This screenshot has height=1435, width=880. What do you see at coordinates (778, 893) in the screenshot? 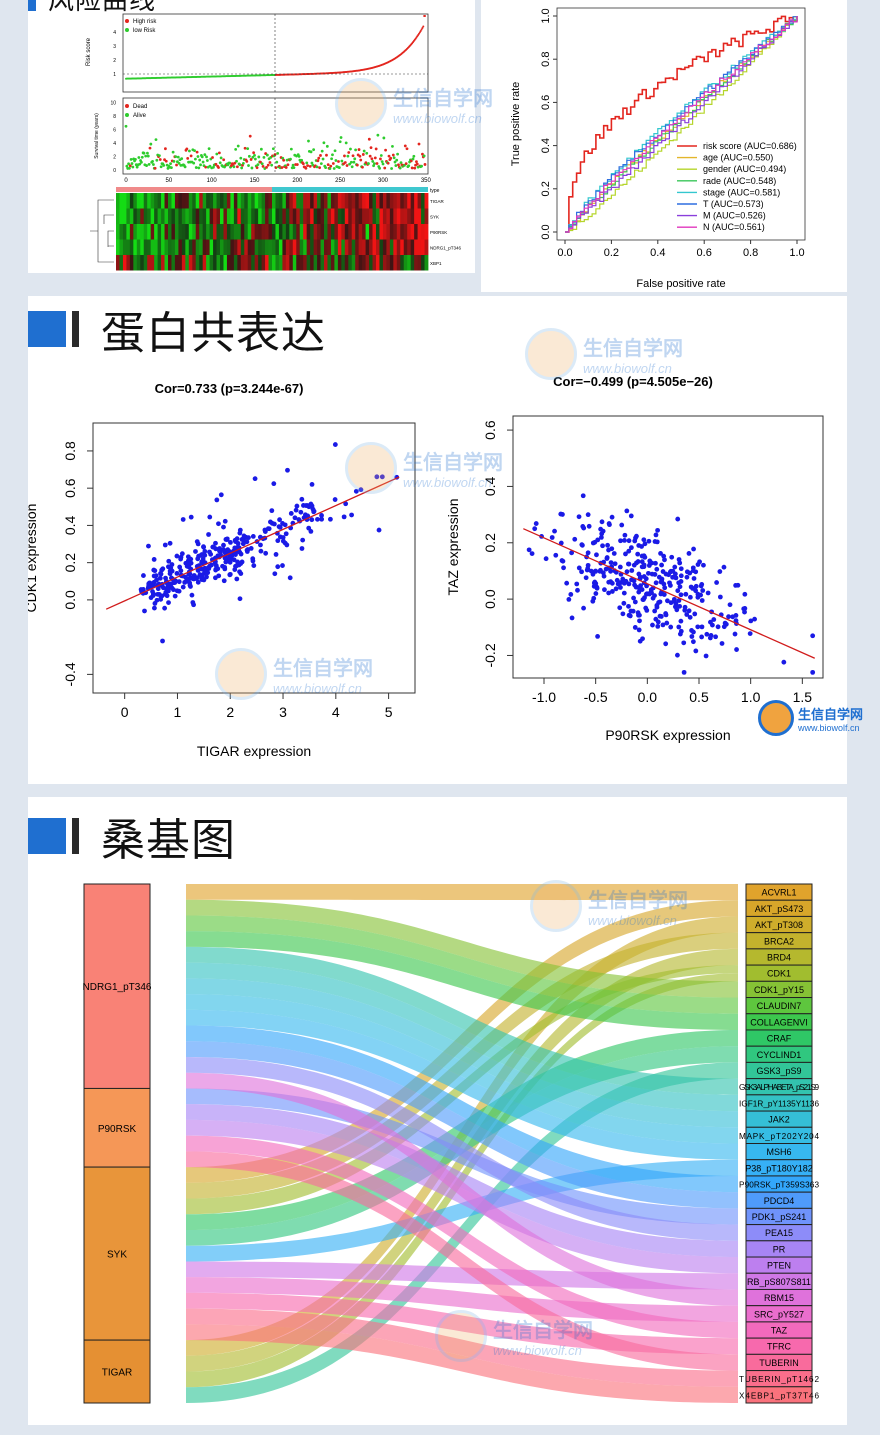
I see `sankey-right-node-label: ACVRL1` at bounding box center [778, 893].